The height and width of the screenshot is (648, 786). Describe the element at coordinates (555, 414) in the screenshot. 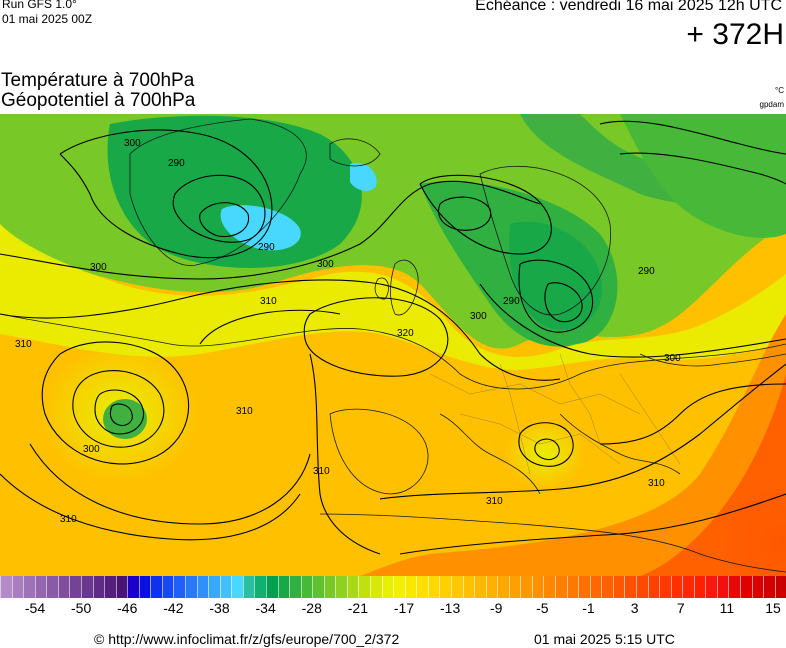

I see `country-borders` at that location.